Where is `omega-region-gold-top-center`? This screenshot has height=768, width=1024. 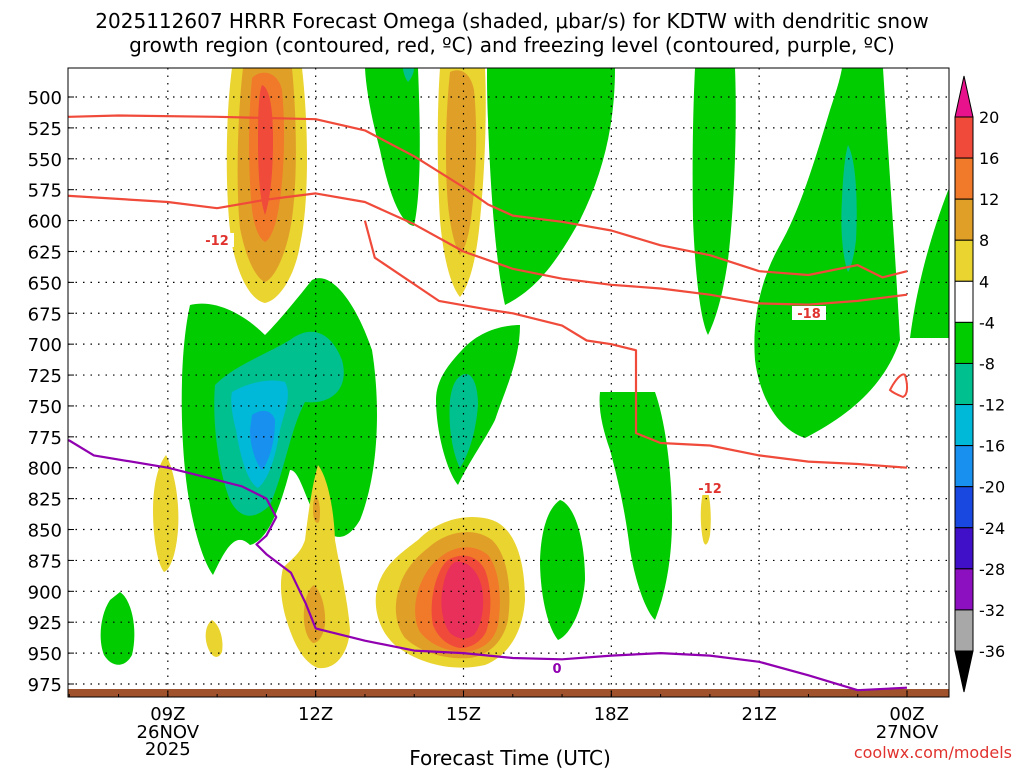 omega-region-gold-top-center is located at coordinates (461, 163).